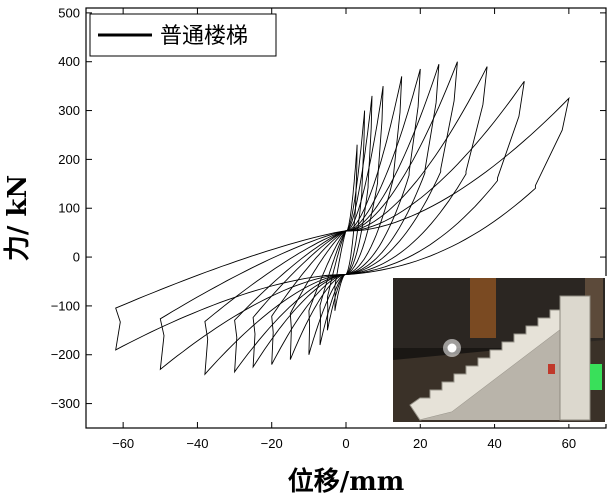 The width and height of the screenshot is (612, 499). Describe the element at coordinates (346, 481) in the screenshot. I see `x-axis-title: 位移/mm` at that location.